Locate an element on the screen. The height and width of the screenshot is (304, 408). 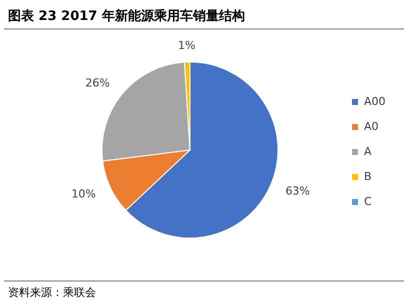
legend-label: A is located at coordinates (368, 151).